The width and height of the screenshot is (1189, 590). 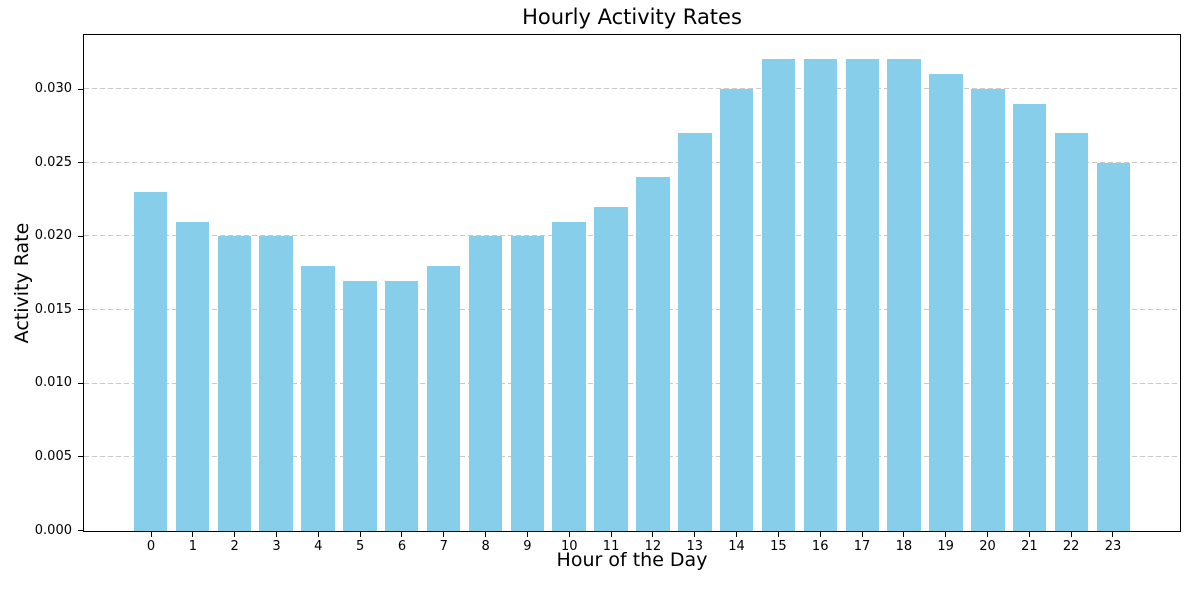 What do you see at coordinates (632, 17) in the screenshot?
I see `chart-title: Hourly Activity Rates` at bounding box center [632, 17].